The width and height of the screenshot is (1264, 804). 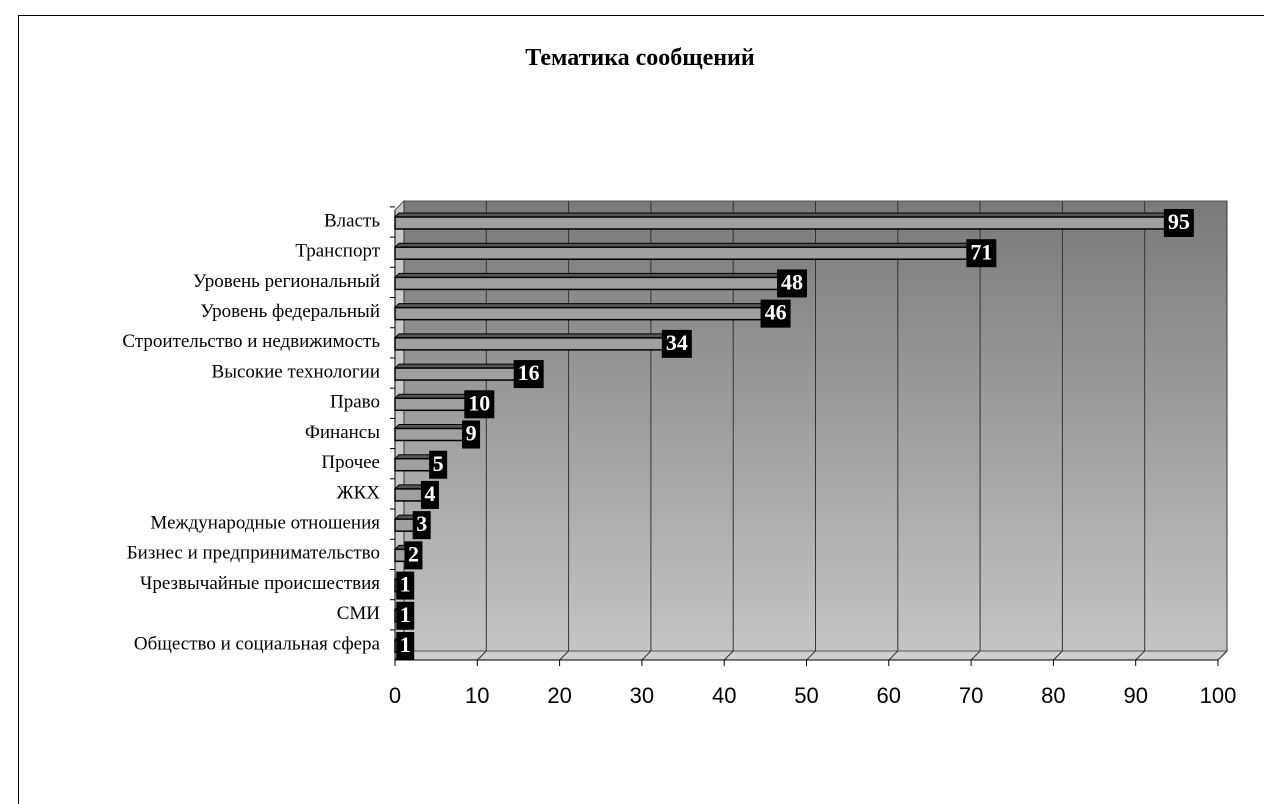 What do you see at coordinates (337, 251) in the screenshot?
I see `y-tick-label: Транспорт` at bounding box center [337, 251].